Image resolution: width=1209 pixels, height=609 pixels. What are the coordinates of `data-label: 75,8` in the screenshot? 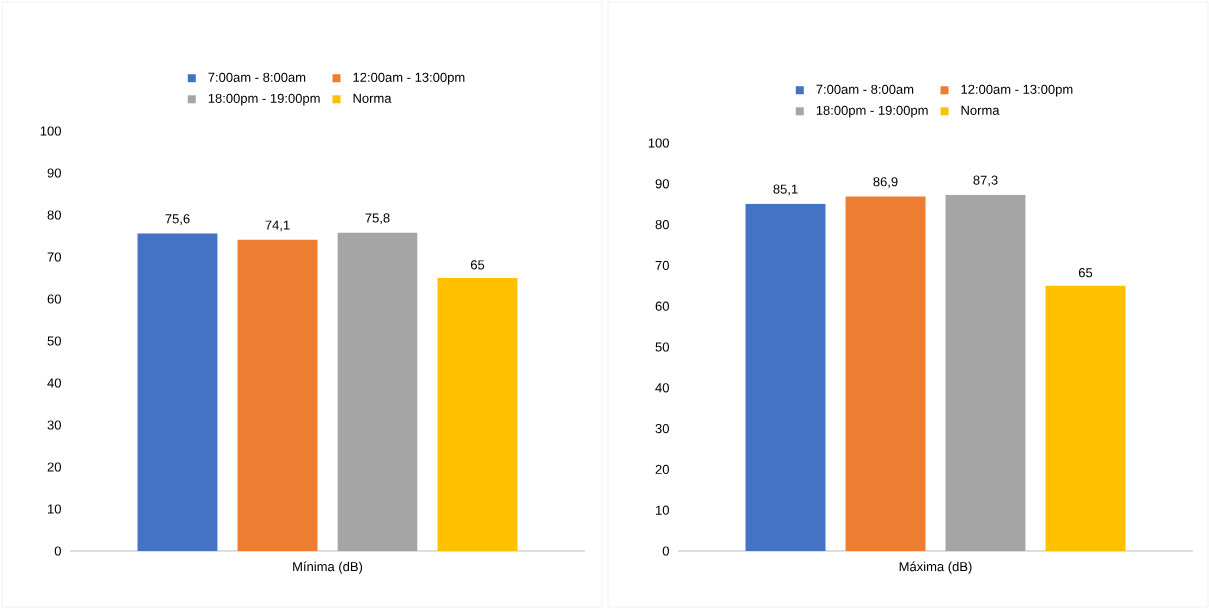 It's located at (377, 219).